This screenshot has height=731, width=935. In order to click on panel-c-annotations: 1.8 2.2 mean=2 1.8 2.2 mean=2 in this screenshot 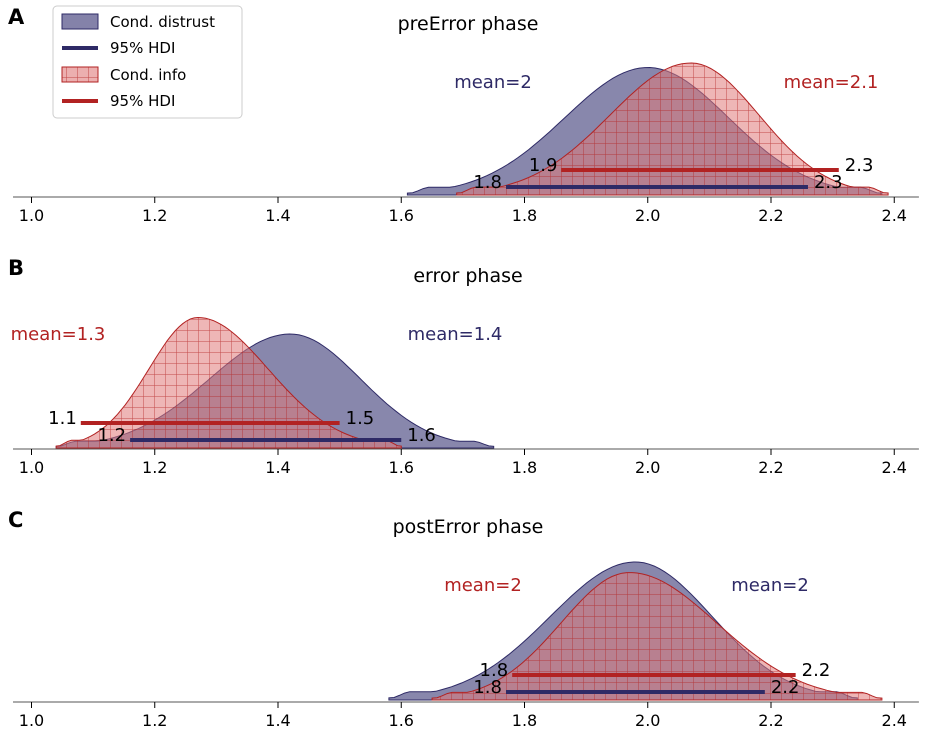, I will do `click(637, 636)`.